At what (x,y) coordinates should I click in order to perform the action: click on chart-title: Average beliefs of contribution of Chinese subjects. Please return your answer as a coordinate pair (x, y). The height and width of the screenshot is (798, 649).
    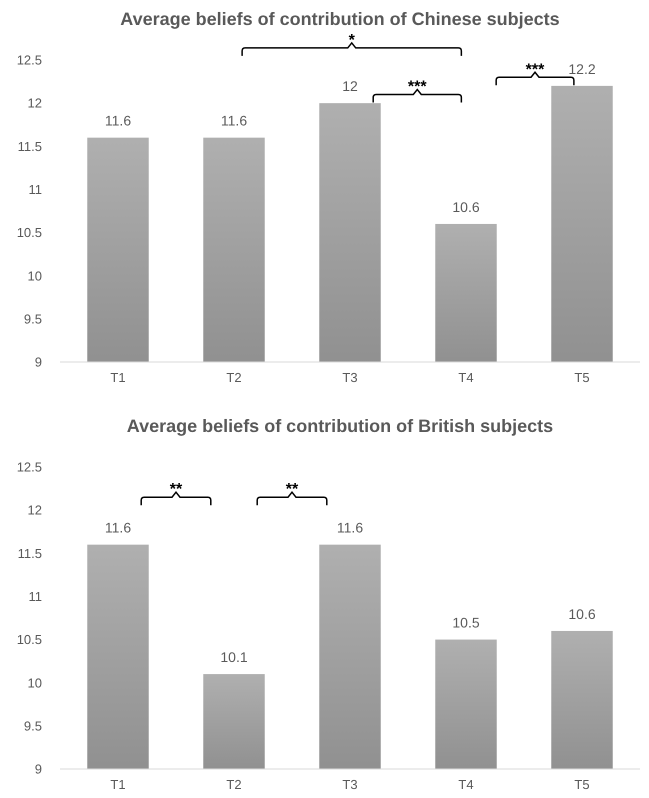
    Looking at the image, I should click on (340, 19).